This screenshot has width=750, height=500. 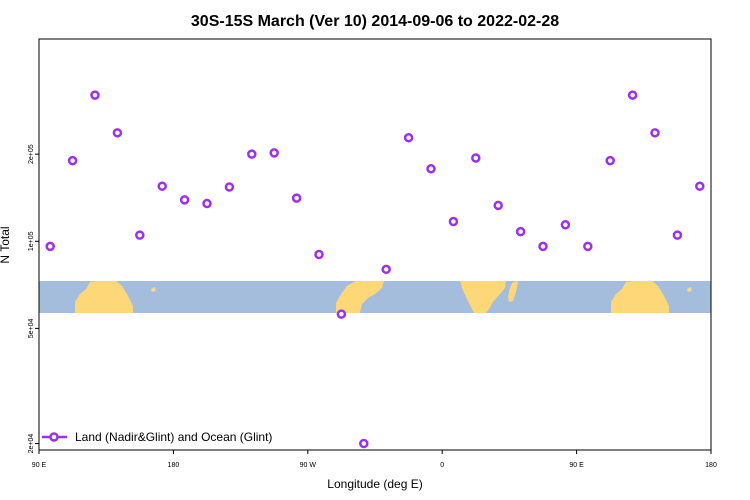 What do you see at coordinates (31, 328) in the screenshot?
I see `y-tick-label: 5e+04` at bounding box center [31, 328].